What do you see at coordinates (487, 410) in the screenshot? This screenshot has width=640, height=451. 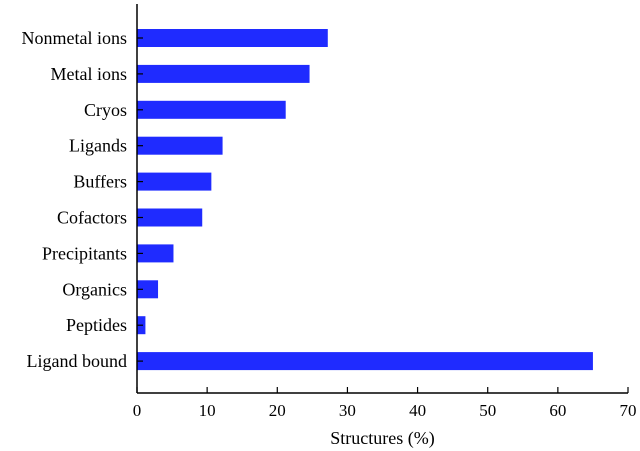 I see `x-tick-label: 50` at bounding box center [487, 410].